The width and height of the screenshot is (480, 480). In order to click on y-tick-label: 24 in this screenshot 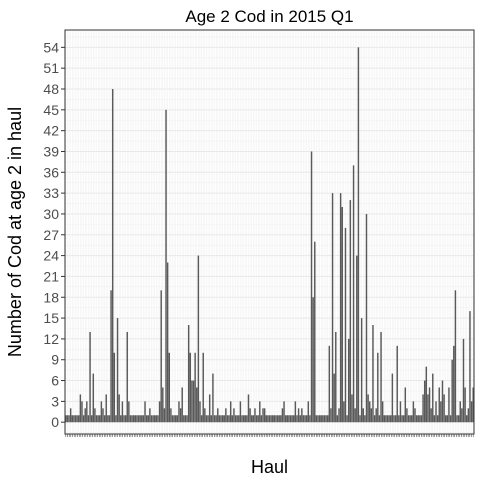, I will do `click(51, 256)`.